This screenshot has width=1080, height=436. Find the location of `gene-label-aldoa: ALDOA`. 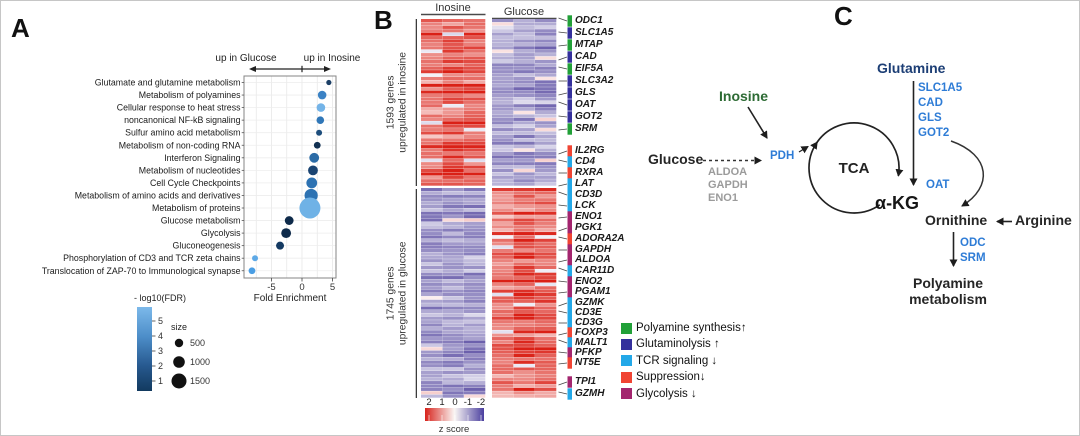

gene-label-aldoa: ALDOA is located at coordinates (593, 259).